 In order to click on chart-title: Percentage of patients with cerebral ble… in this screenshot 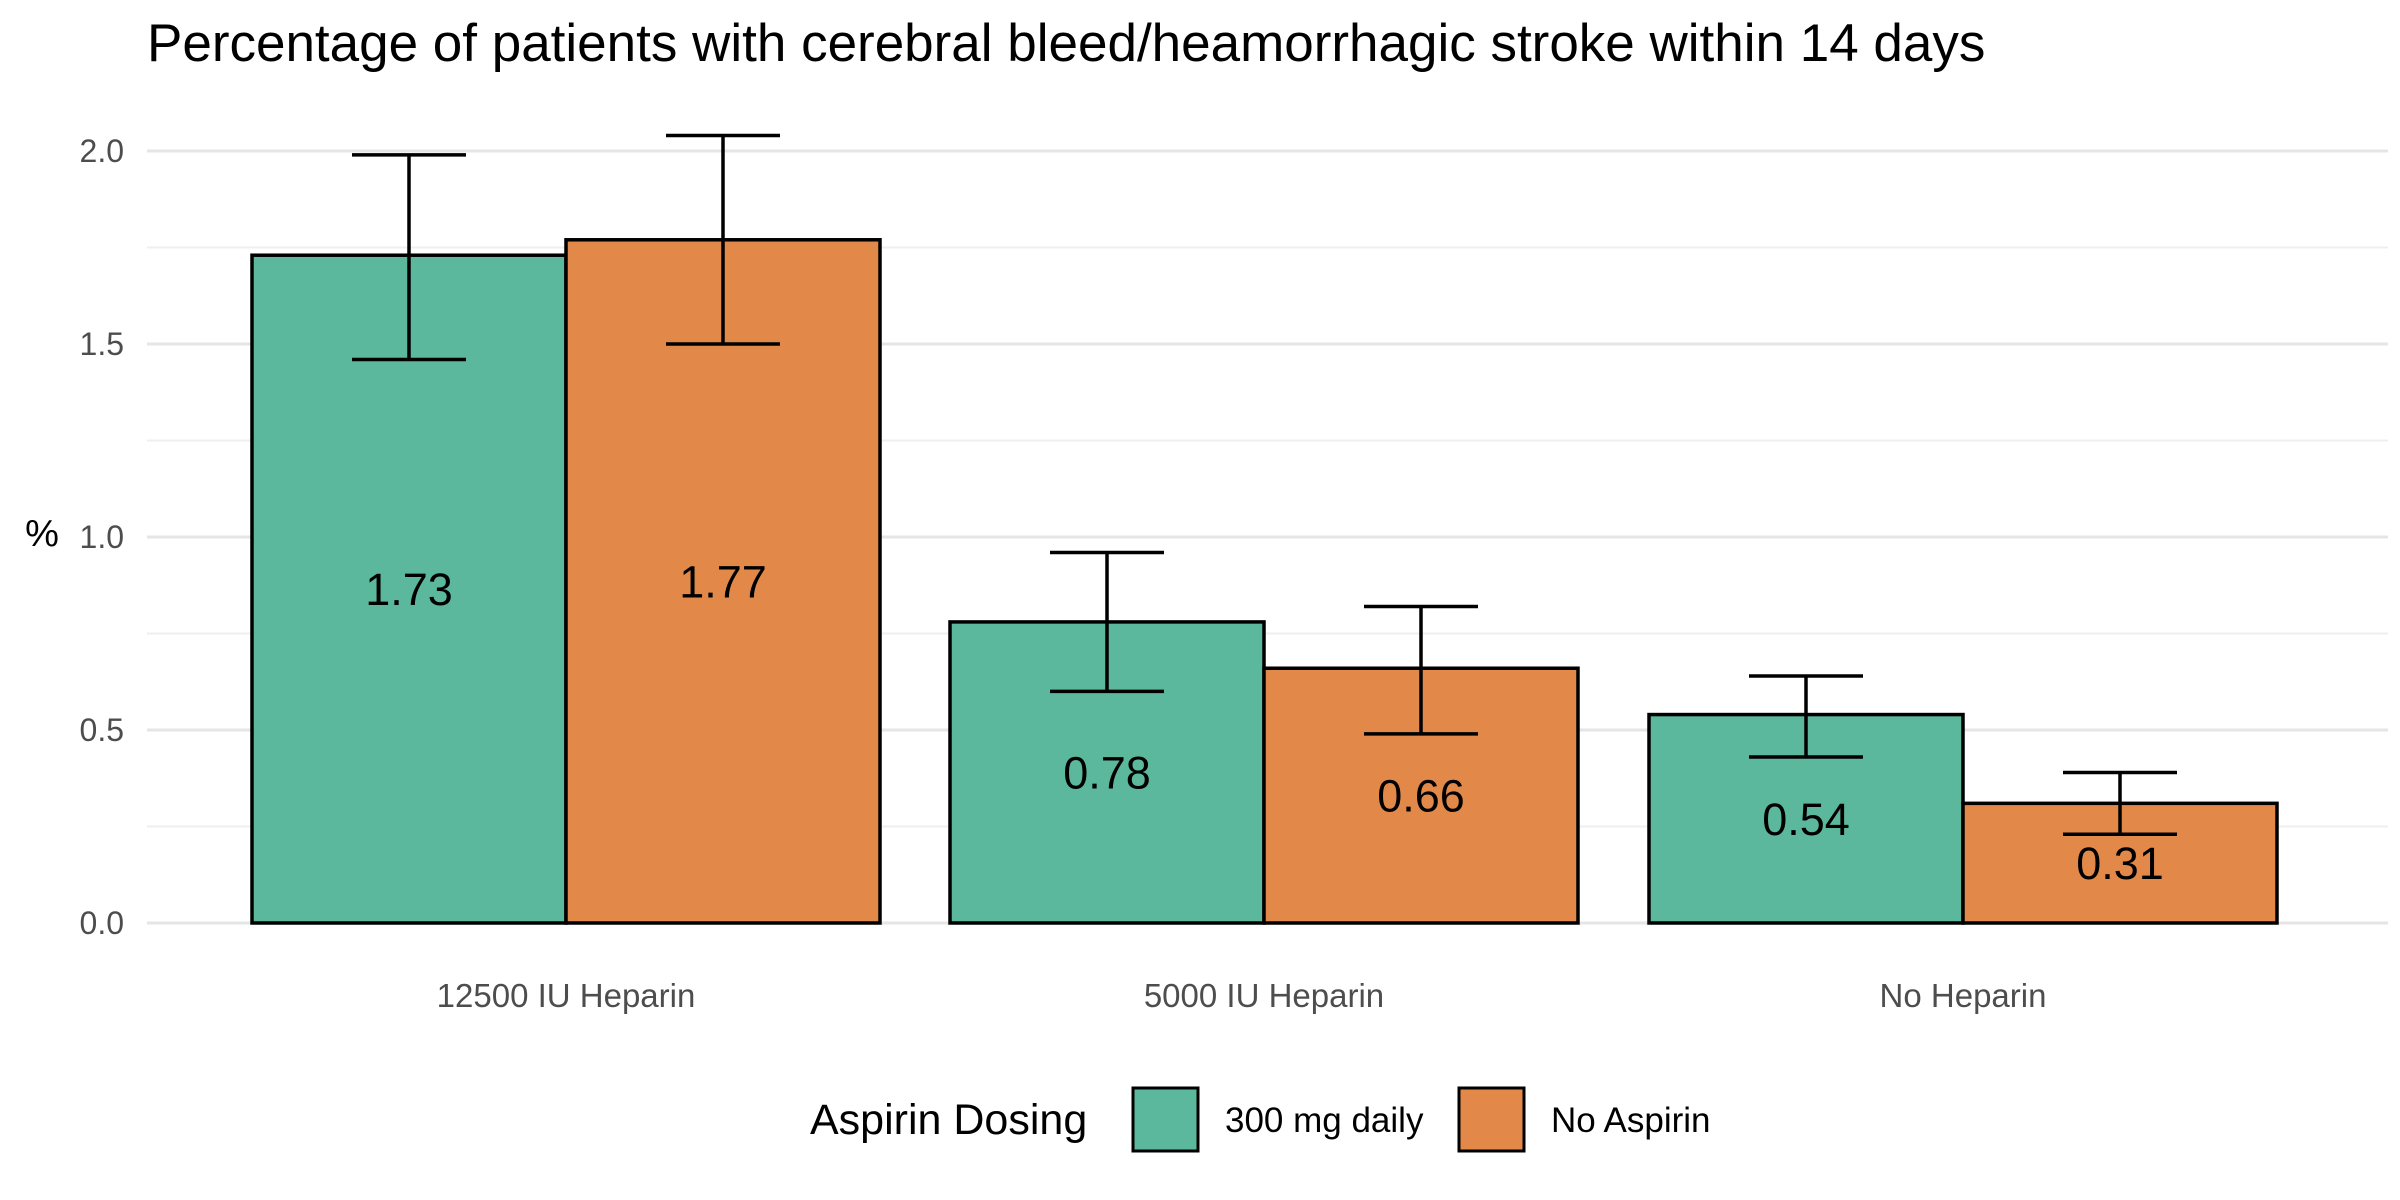, I will do `click(1066, 43)`.